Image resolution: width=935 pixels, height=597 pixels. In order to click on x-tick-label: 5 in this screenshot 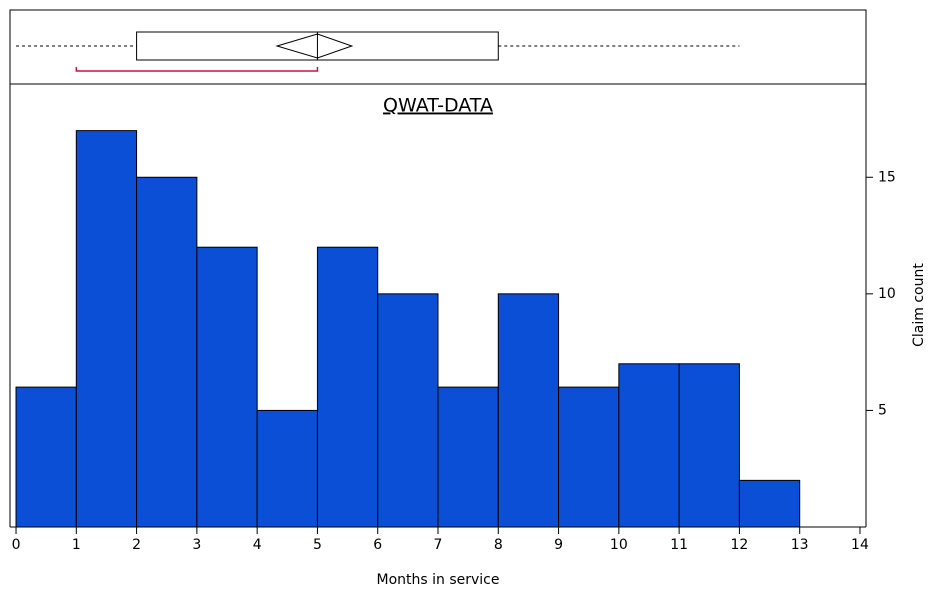, I will do `click(317, 545)`.